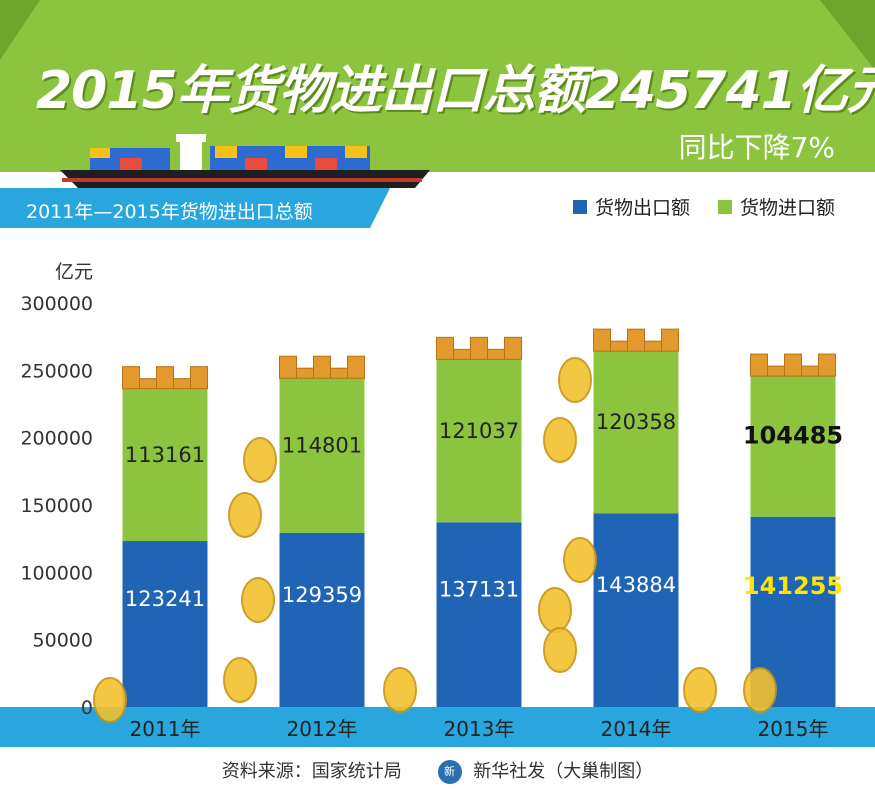 This screenshot has height=799, width=875. What do you see at coordinates (793, 586) in the screenshot?
I see `data-label-export: 141255` at bounding box center [793, 586].